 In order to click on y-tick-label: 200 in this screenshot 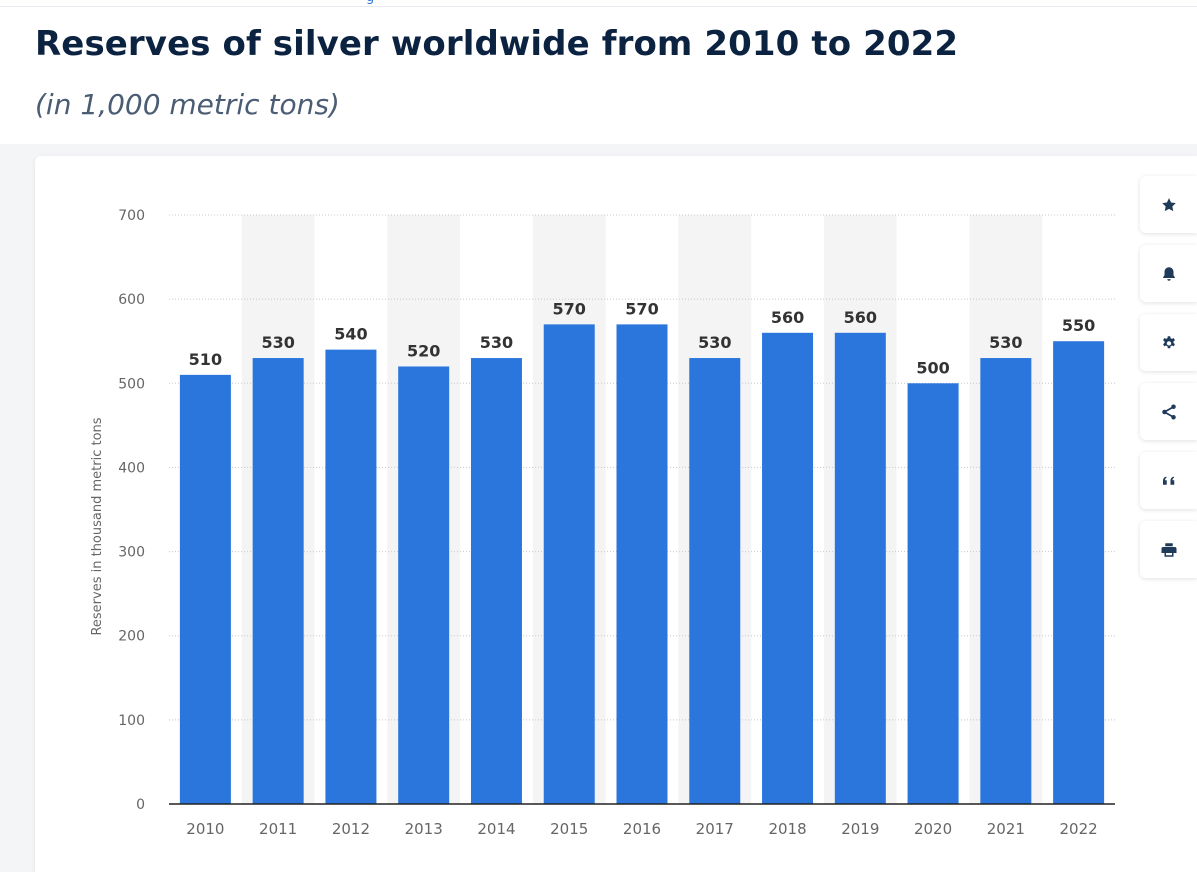, I will do `click(131, 637)`.